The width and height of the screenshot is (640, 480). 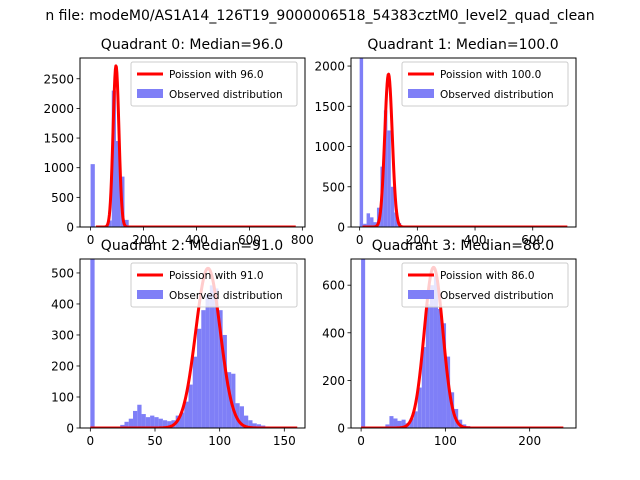 I want to click on legend-hist-swatch, so click(x=150, y=294).